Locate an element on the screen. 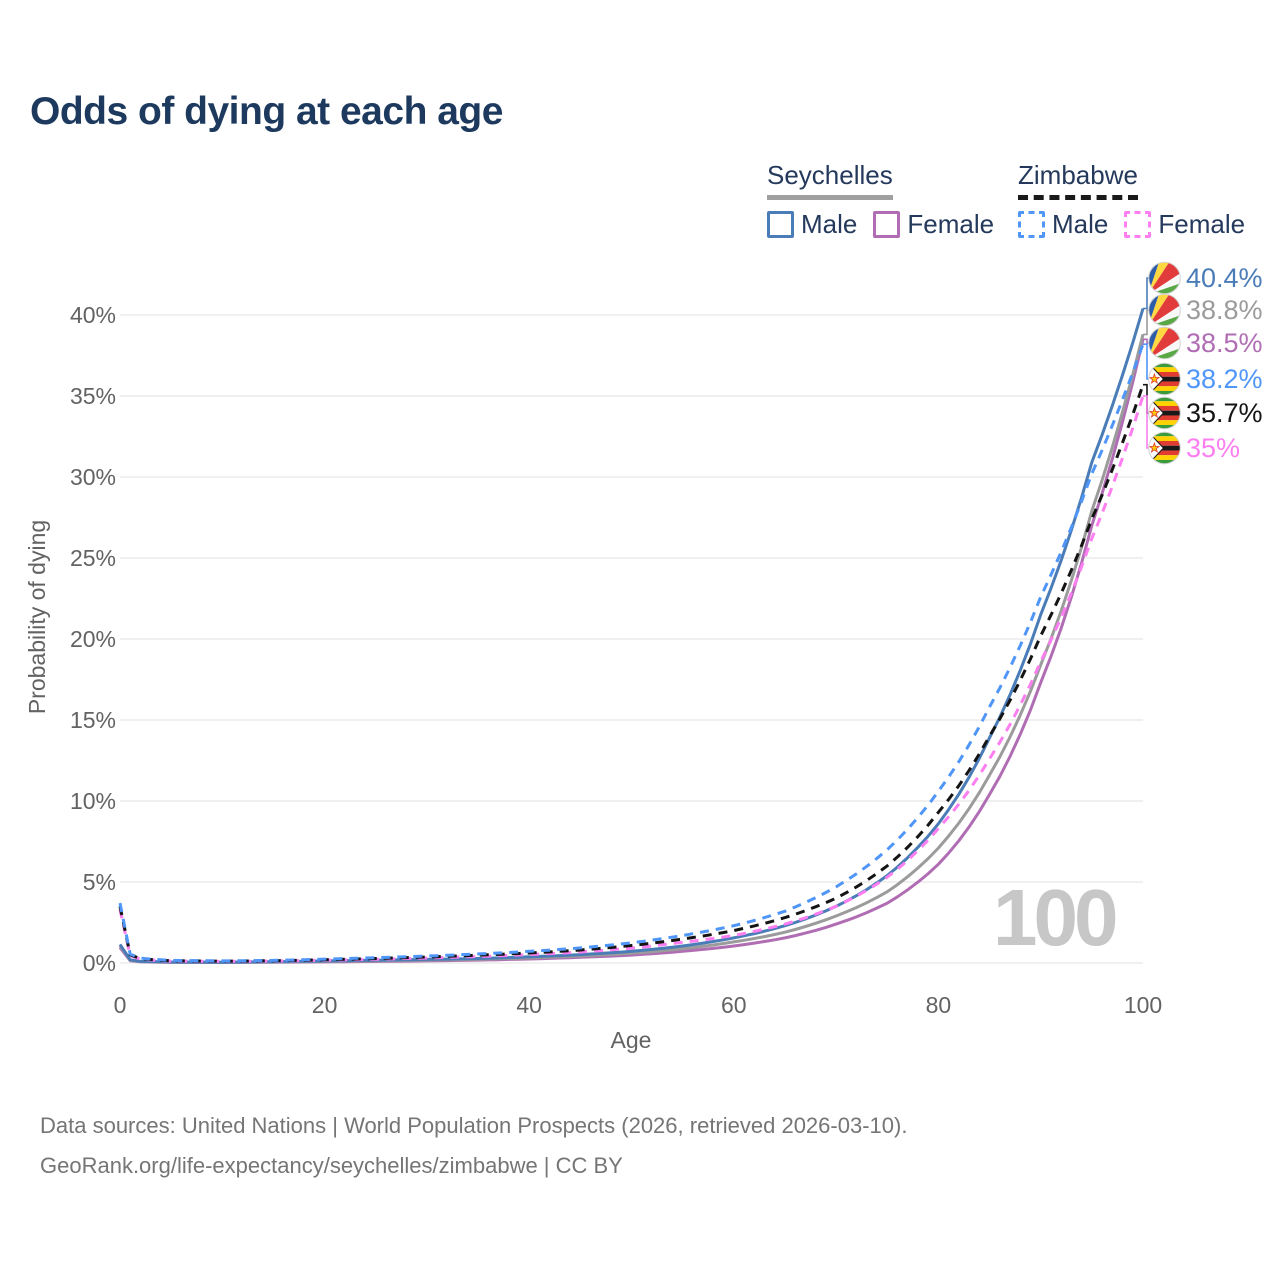 This screenshot has height=1280, width=1280. x-tick-label: 100 is located at coordinates (1143, 1005).